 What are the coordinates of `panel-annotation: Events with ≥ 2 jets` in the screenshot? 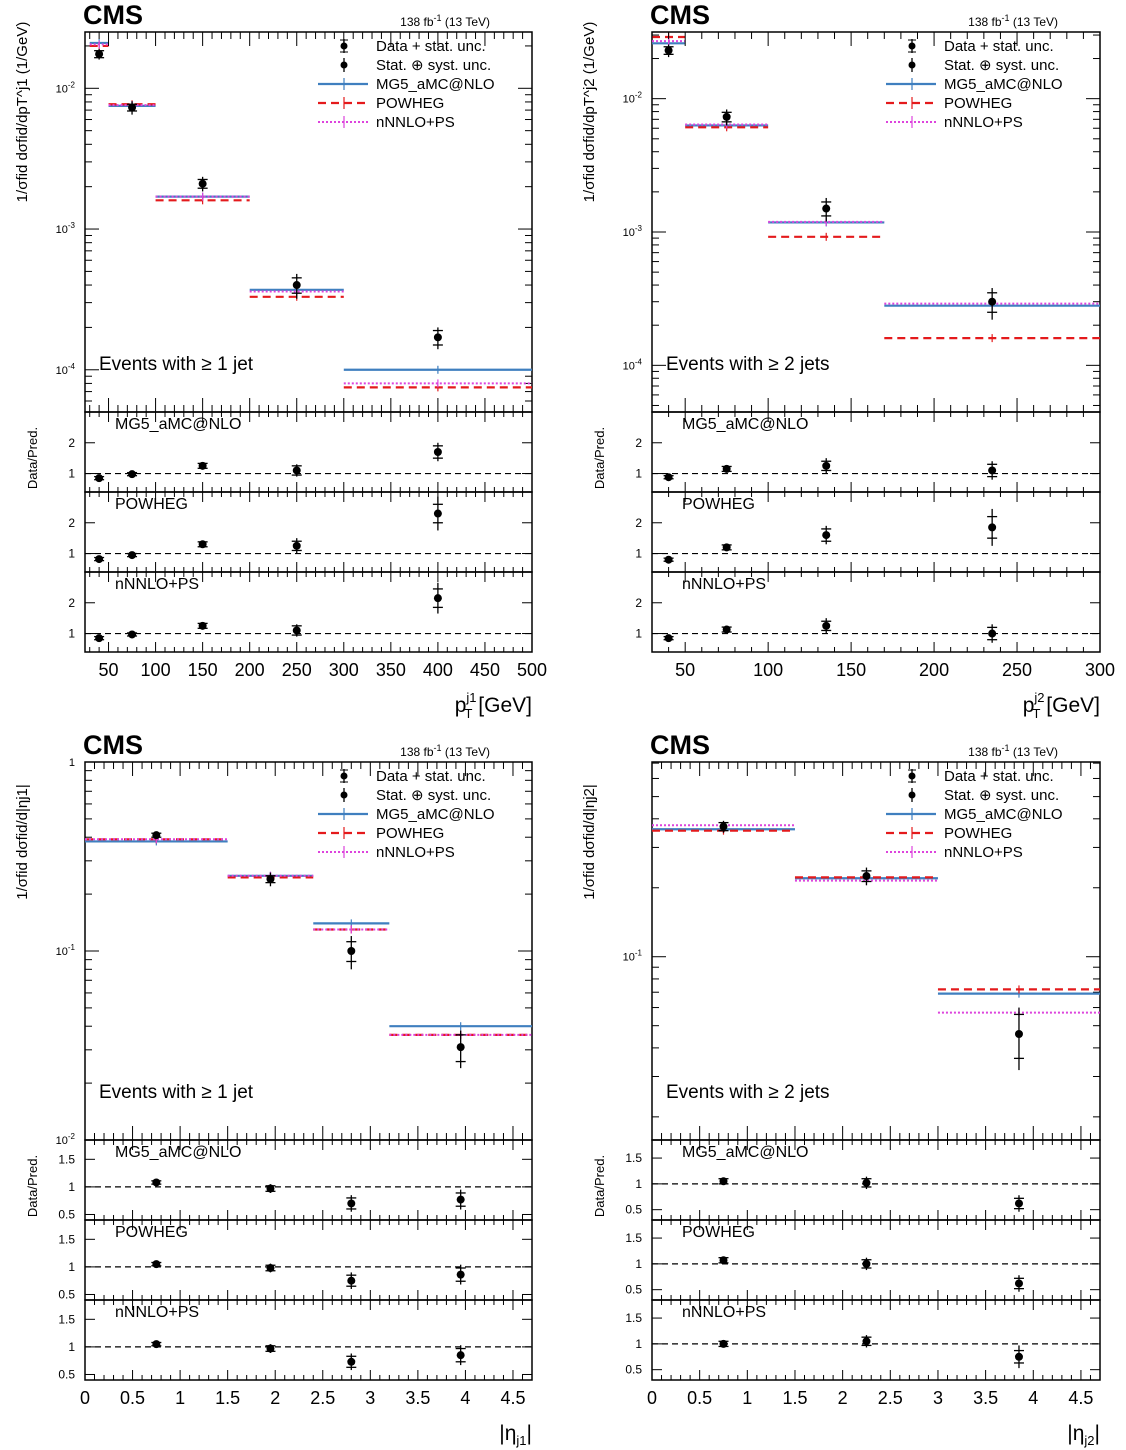 It's located at (748, 364).